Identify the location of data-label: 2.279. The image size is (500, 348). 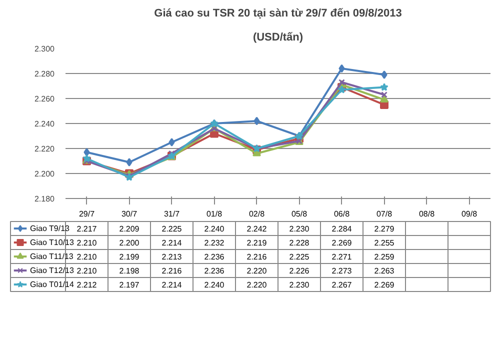
(384, 229).